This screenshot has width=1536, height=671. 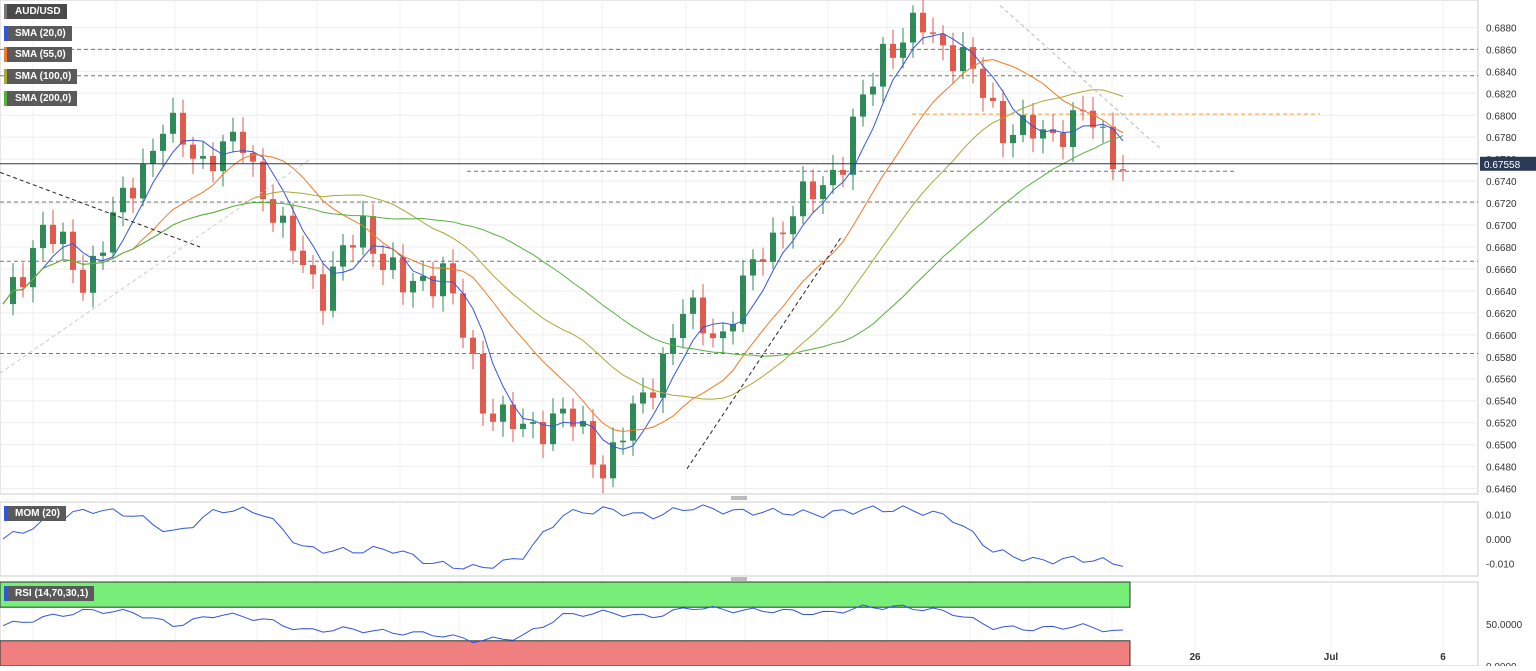 What do you see at coordinates (1501, 182) in the screenshot?
I see `y-tick-label: 0.6740` at bounding box center [1501, 182].